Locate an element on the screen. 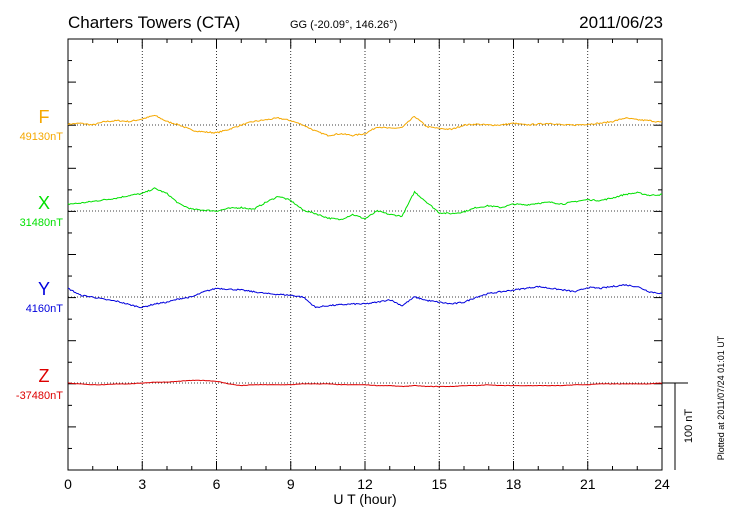 The width and height of the screenshot is (730, 520). x-tick-label-0: 0 is located at coordinates (68, 484).